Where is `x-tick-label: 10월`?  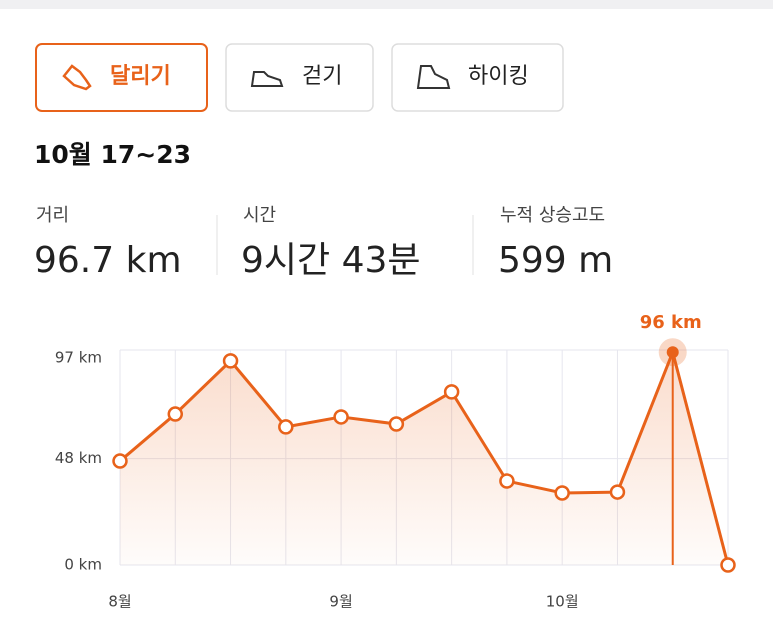 x-tick-label: 10월 is located at coordinates (562, 602).